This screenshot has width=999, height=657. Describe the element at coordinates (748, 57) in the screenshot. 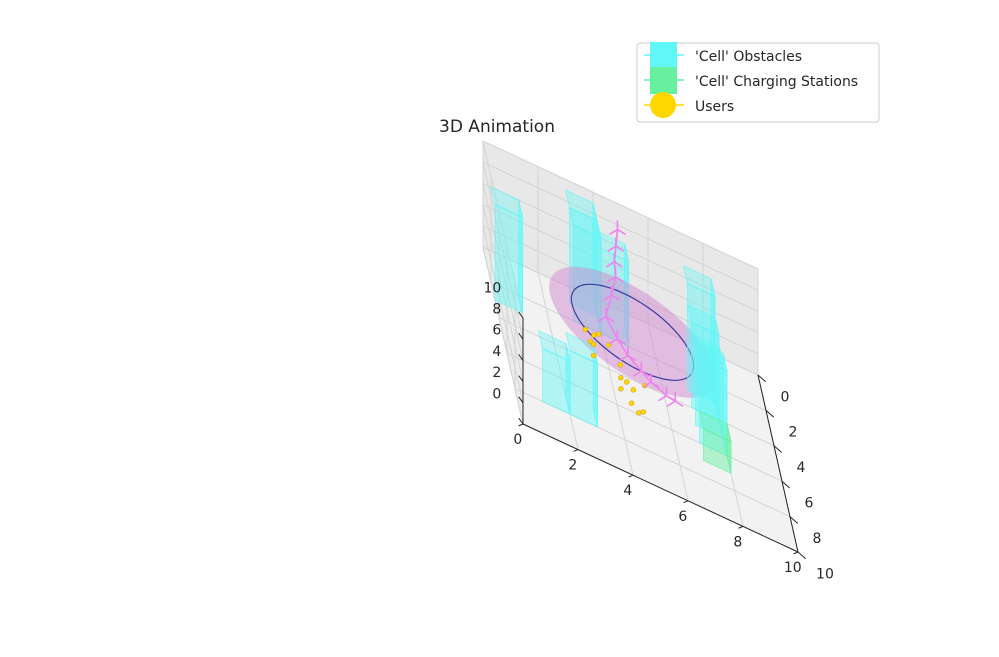

I see `legend-label-obstacles: 'Cell' Obstacles` at that location.